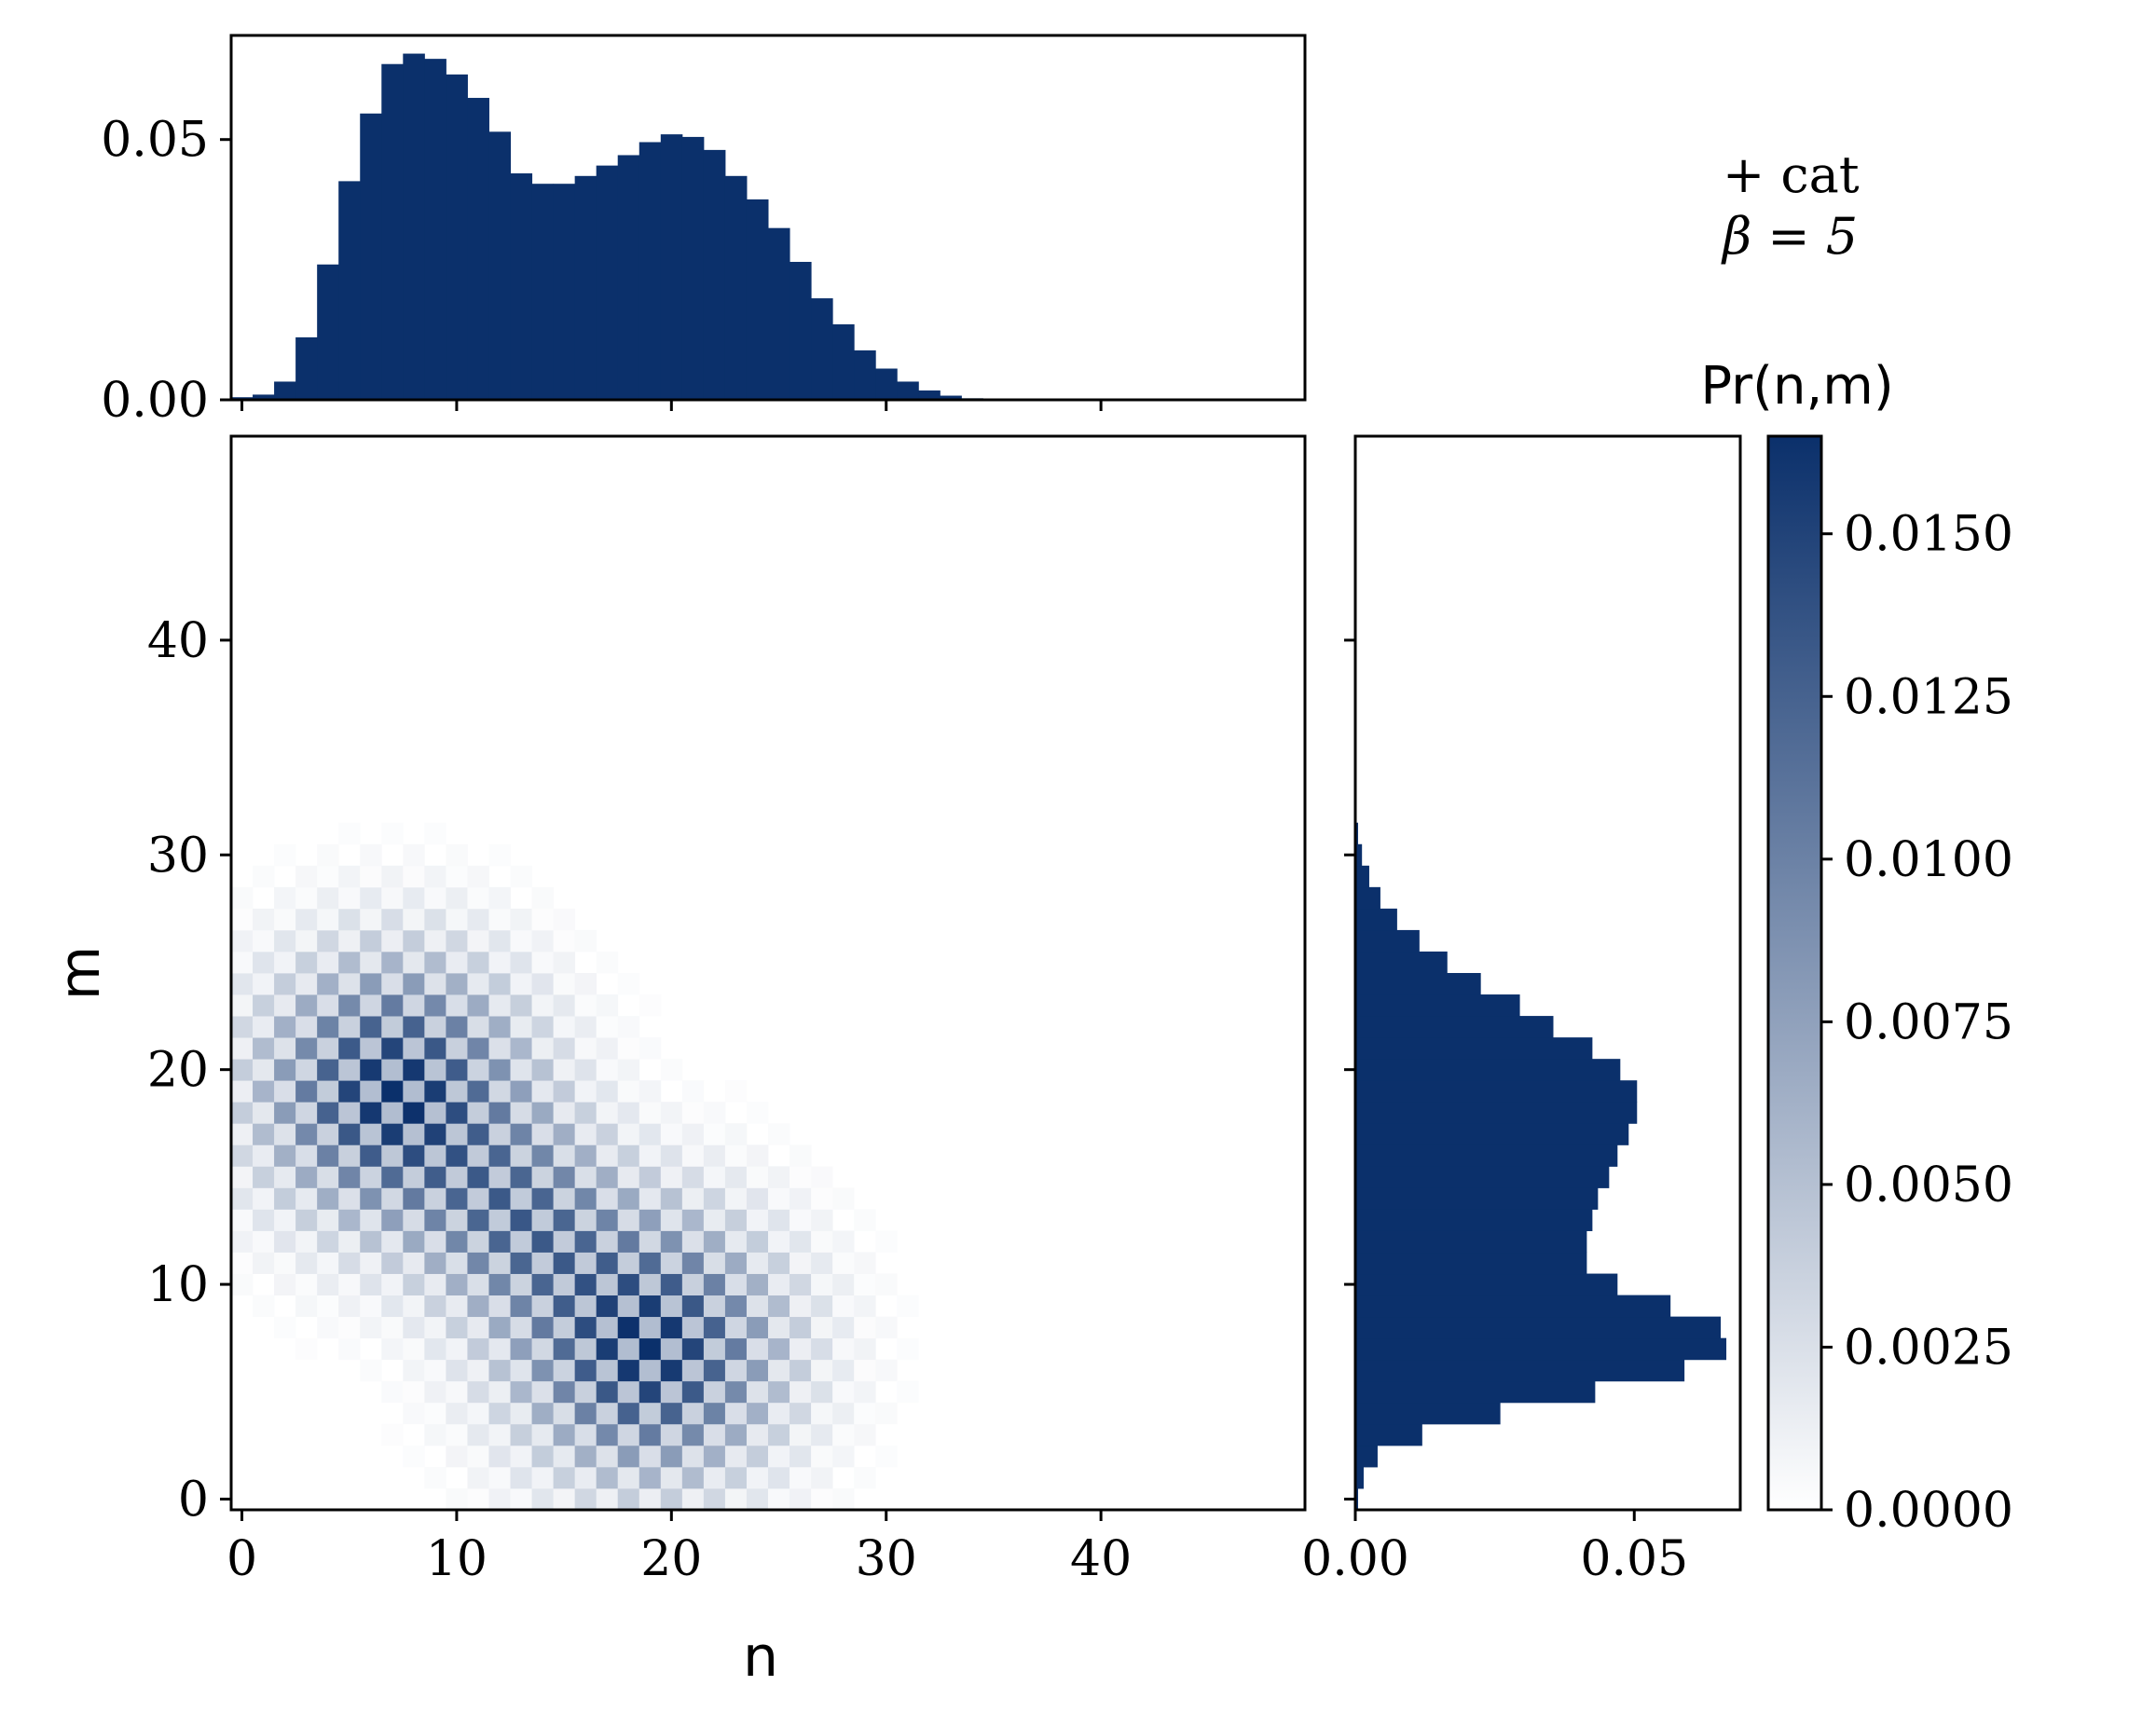 This screenshot has width=2156, height=1713. I want to click on marginal-m-frame, so click(1547, 973).